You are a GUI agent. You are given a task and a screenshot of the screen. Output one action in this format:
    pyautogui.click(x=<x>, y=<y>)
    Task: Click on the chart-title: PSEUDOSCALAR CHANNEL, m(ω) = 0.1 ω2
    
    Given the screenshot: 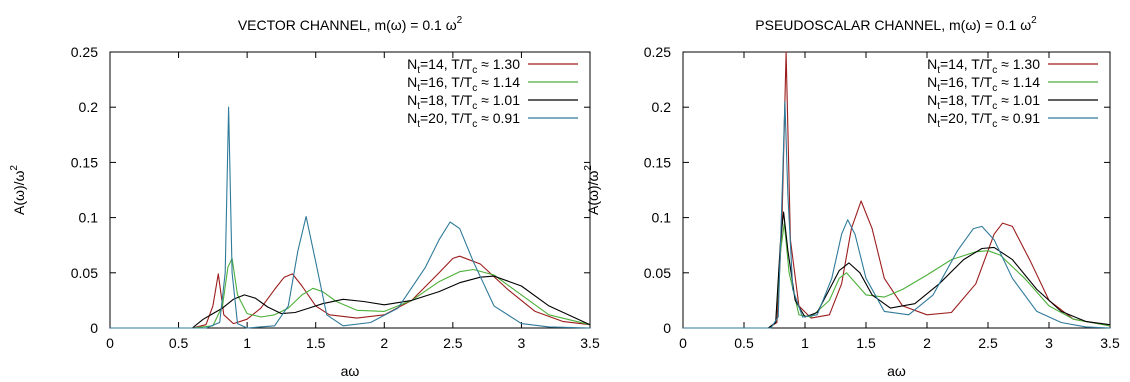 What is the action you would take?
    pyautogui.click(x=896, y=24)
    